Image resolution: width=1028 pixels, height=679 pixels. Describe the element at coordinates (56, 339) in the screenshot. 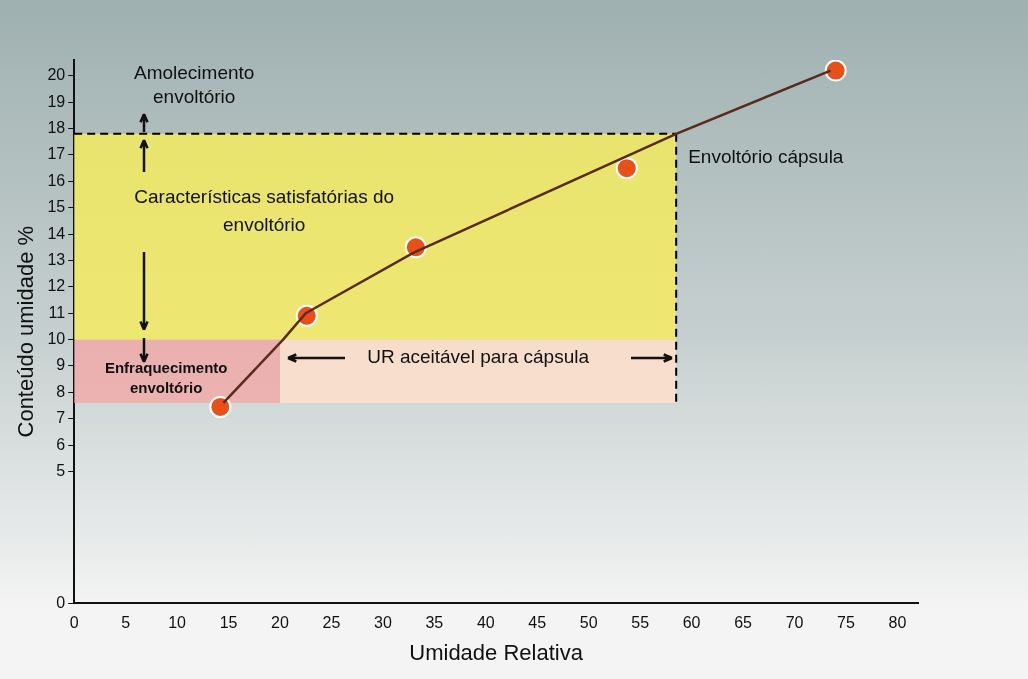

I see `y-tick-label: 10` at that location.